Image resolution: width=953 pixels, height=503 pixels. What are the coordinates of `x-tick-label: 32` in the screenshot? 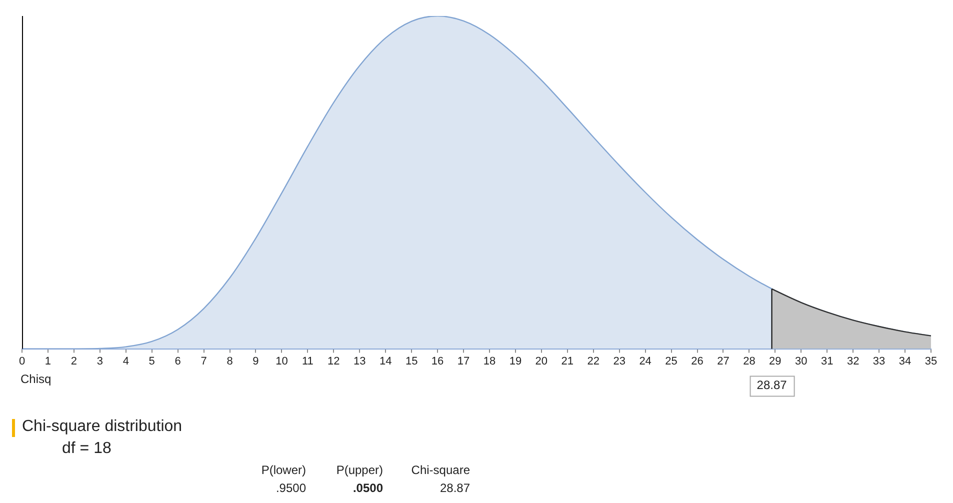 It's located at (853, 361).